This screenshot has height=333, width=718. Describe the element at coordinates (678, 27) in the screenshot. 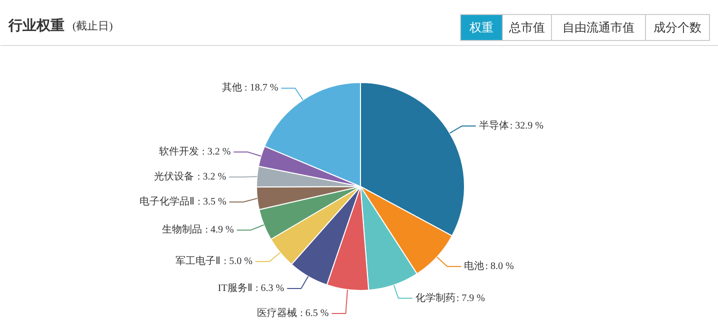

I see `text: 成分个数` at that location.